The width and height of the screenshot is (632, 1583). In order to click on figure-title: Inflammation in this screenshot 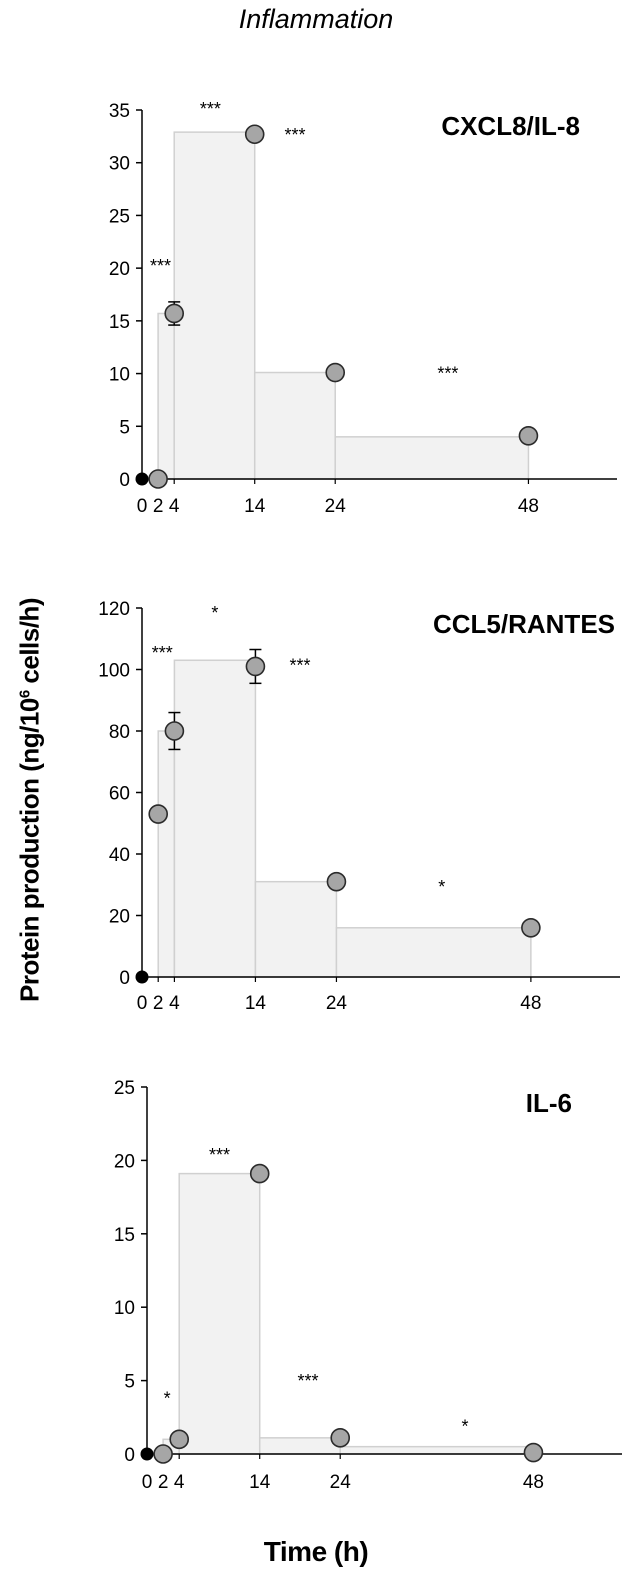, I will do `click(316, 19)`.